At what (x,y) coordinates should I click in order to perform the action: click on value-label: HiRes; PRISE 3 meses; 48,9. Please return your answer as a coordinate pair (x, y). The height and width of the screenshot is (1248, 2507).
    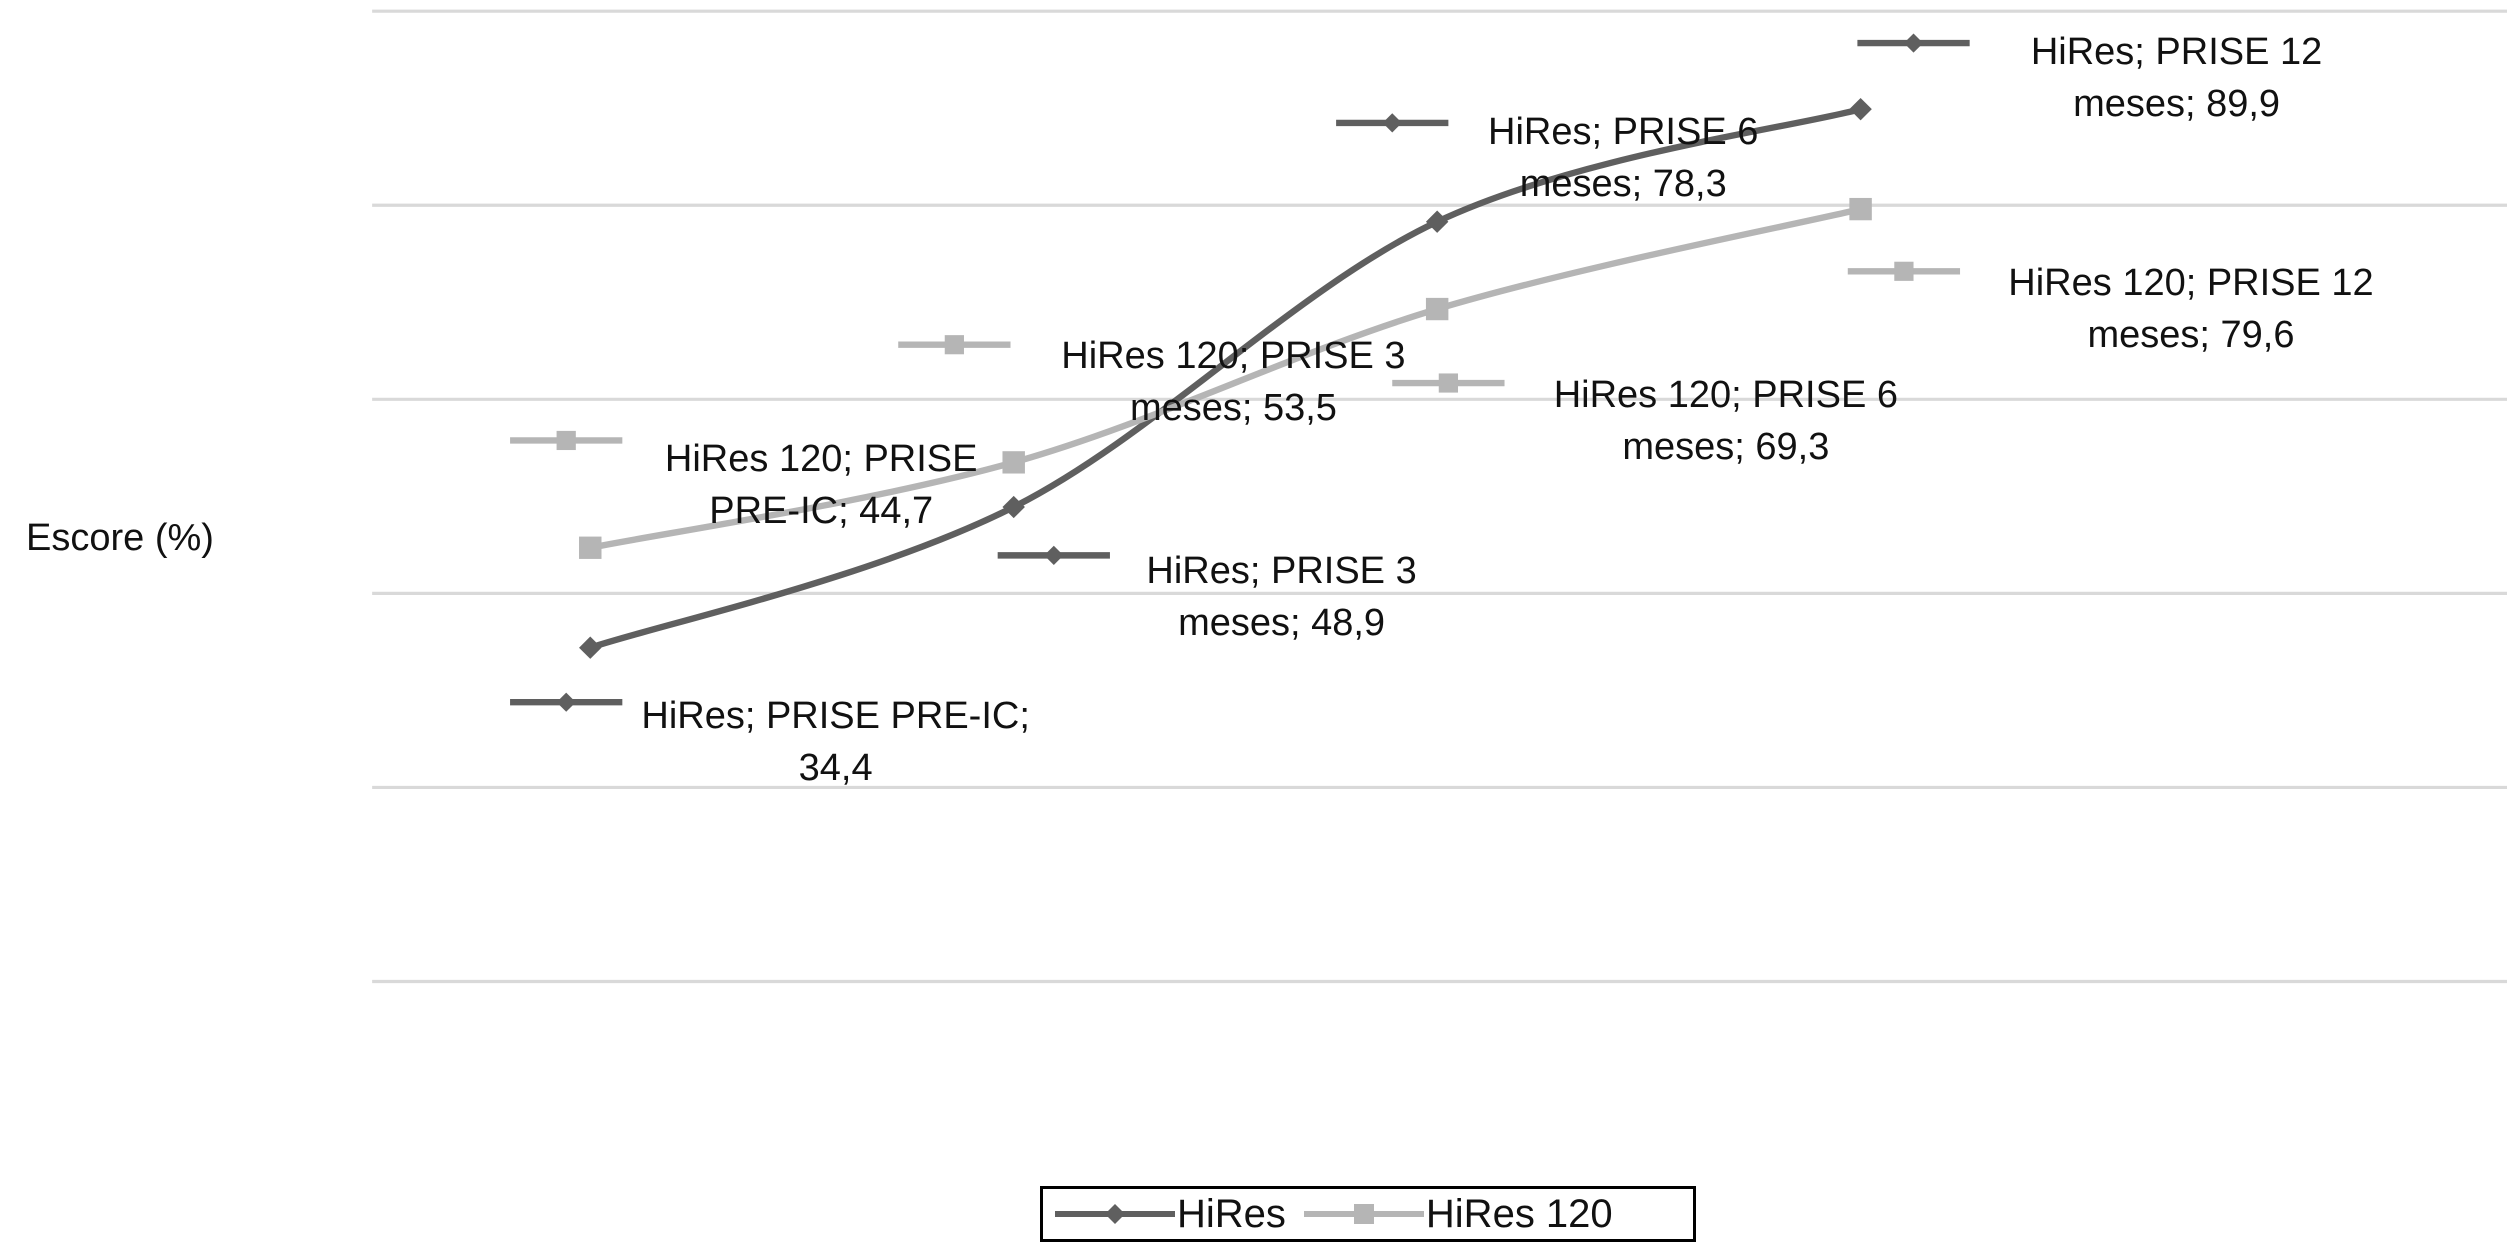
    Looking at the image, I should click on (1281, 597).